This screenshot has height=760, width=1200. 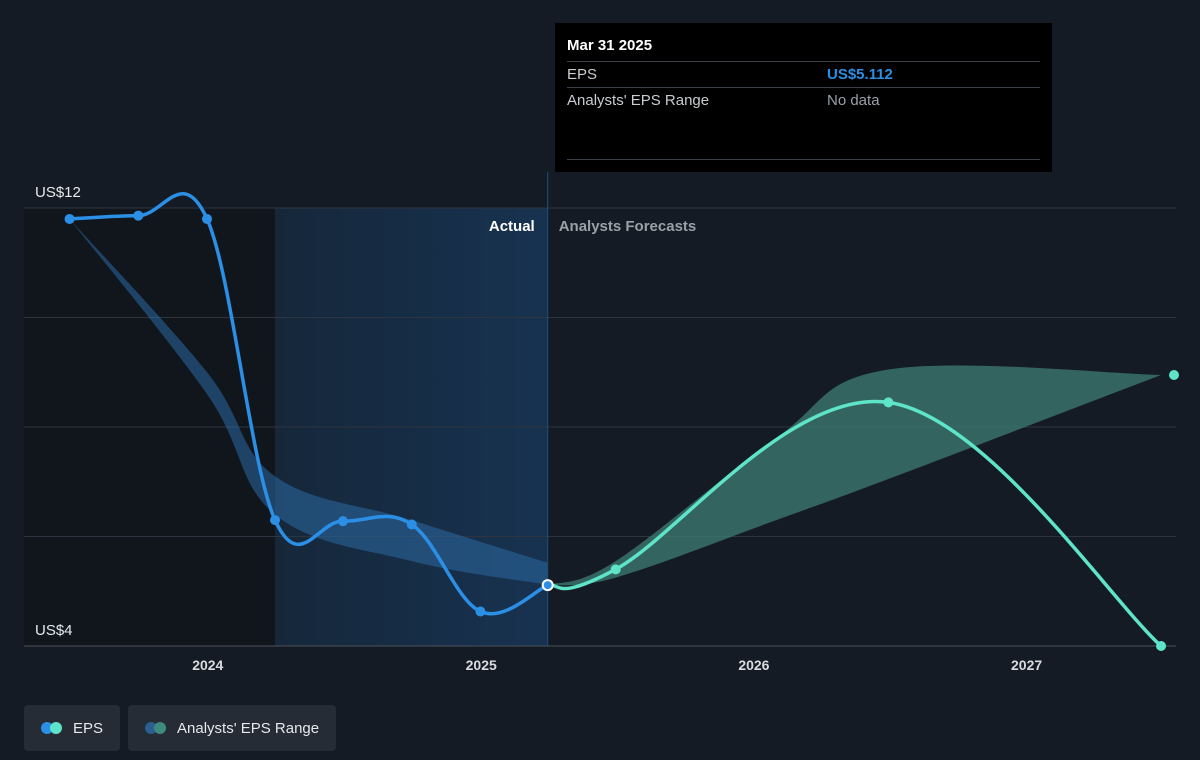 What do you see at coordinates (248, 728) in the screenshot?
I see `legend-range-label: Analysts' EPS Range` at bounding box center [248, 728].